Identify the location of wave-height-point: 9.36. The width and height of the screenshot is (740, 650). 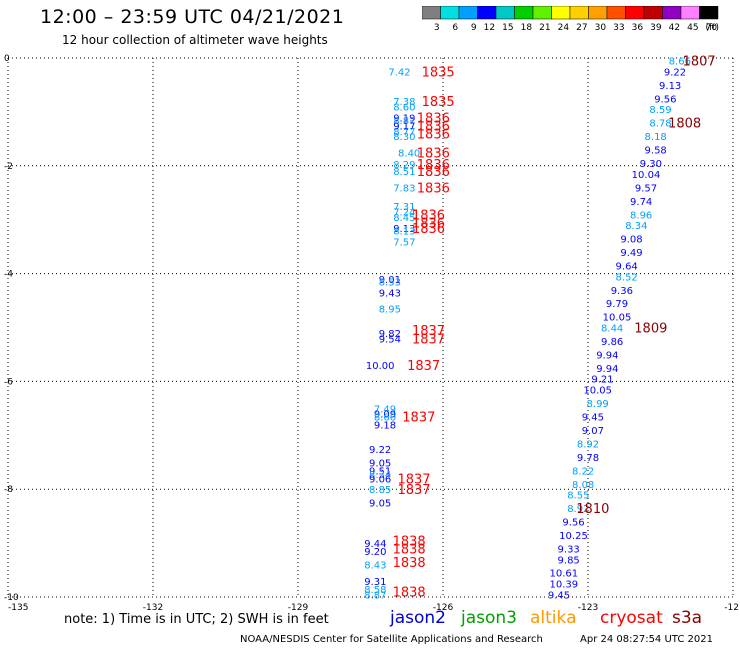
(622, 291).